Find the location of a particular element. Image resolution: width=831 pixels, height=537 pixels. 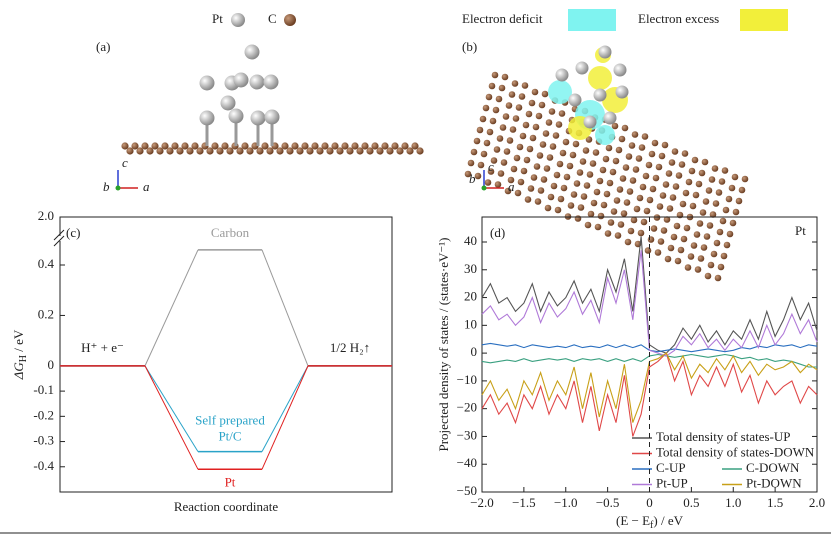

pdos-line is located at coordinates (649, 303).